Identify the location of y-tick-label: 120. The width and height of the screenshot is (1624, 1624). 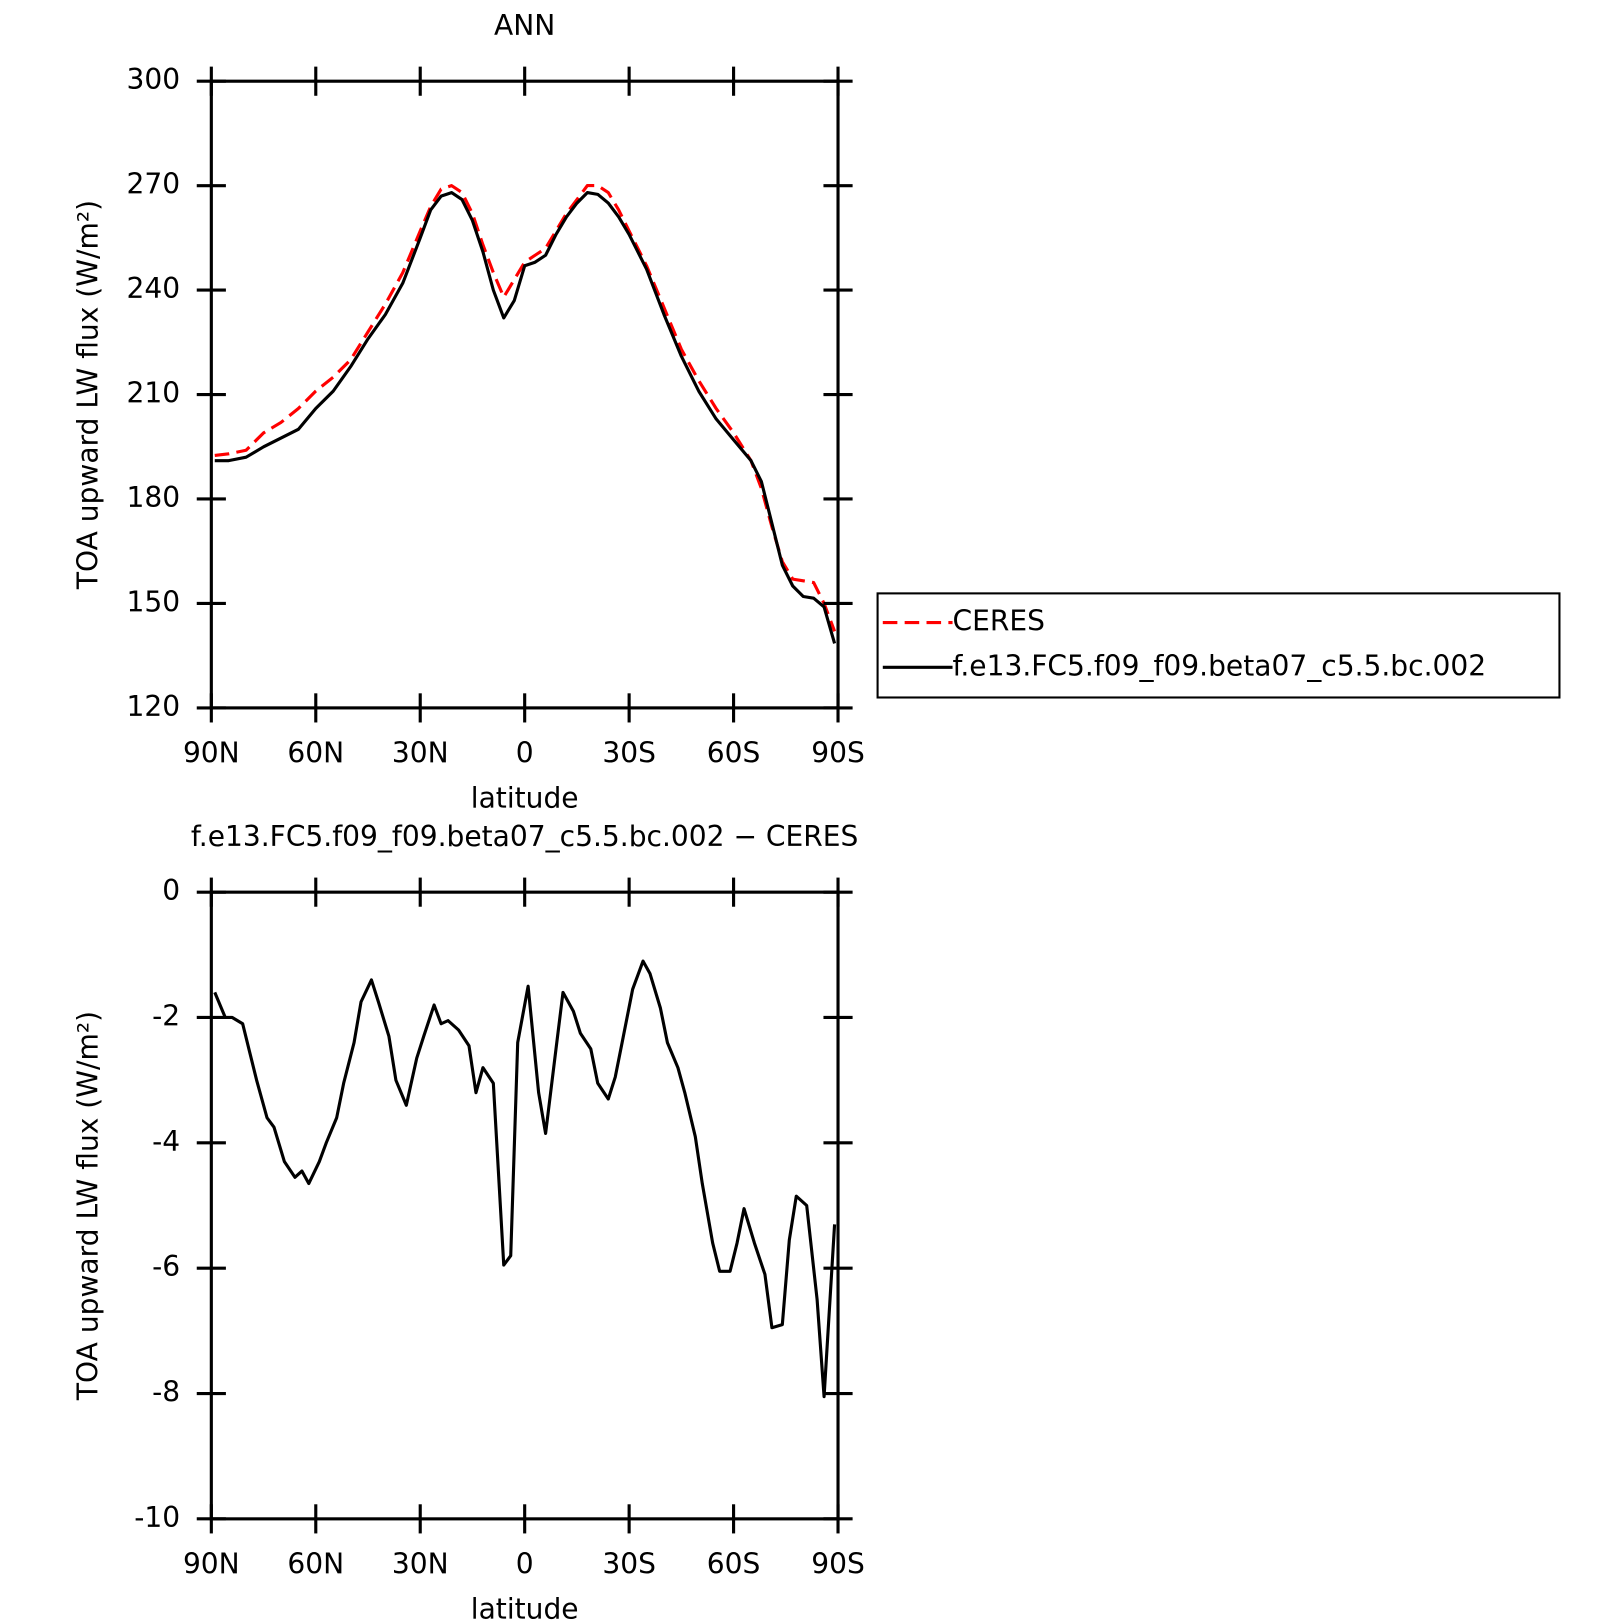
(153, 706).